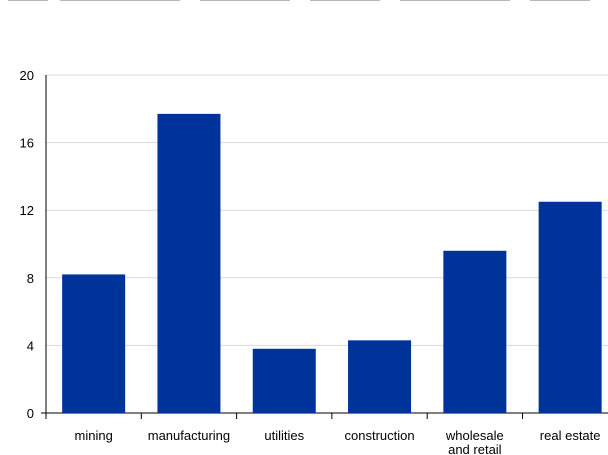 The image size is (608, 455). What do you see at coordinates (304, 3) in the screenshot?
I see `cropped-top-text-remnant` at bounding box center [304, 3].